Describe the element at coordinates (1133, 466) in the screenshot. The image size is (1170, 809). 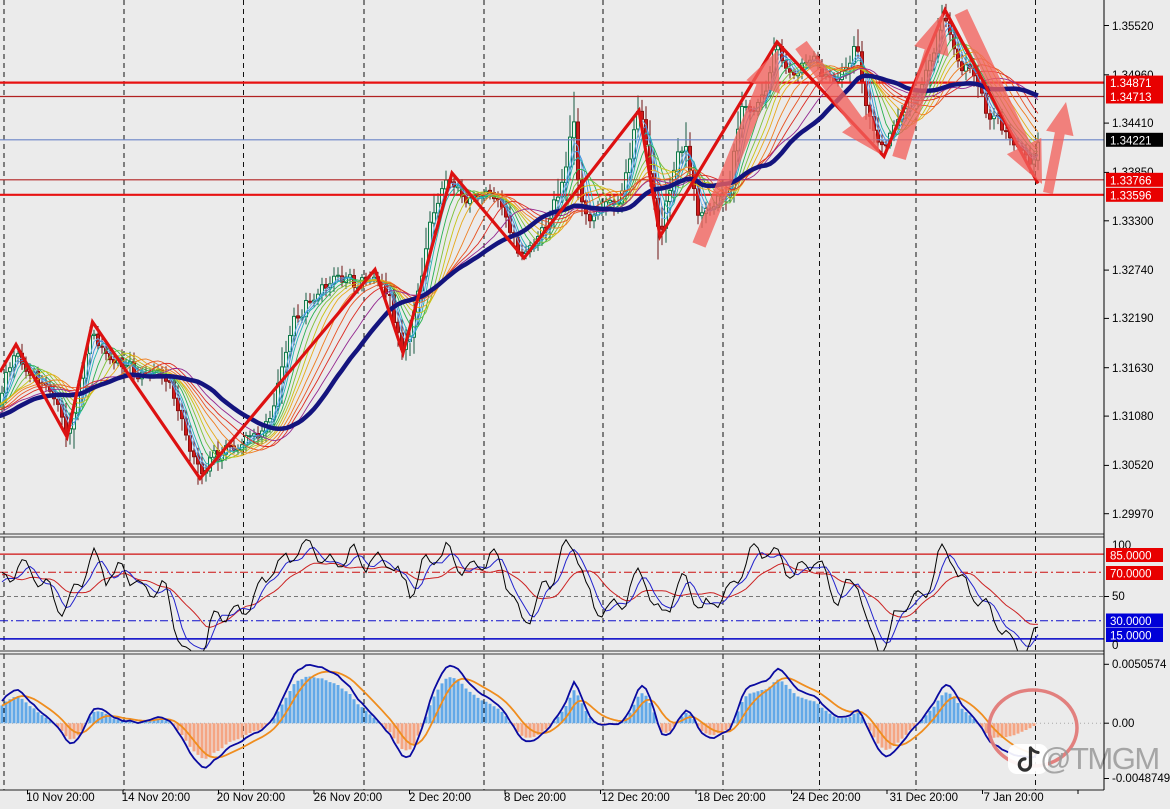
I see `svg-text: 1.30520` at that location.